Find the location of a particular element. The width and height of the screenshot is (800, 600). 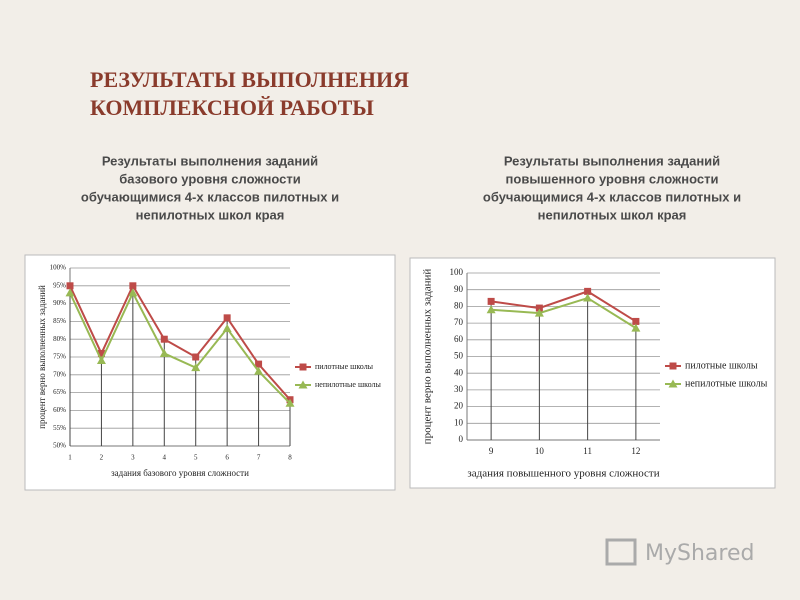

slide-title: РЕЗУЛЬТАТЫ ВЫПОЛНЕНИЯ is located at coordinates (249, 79).